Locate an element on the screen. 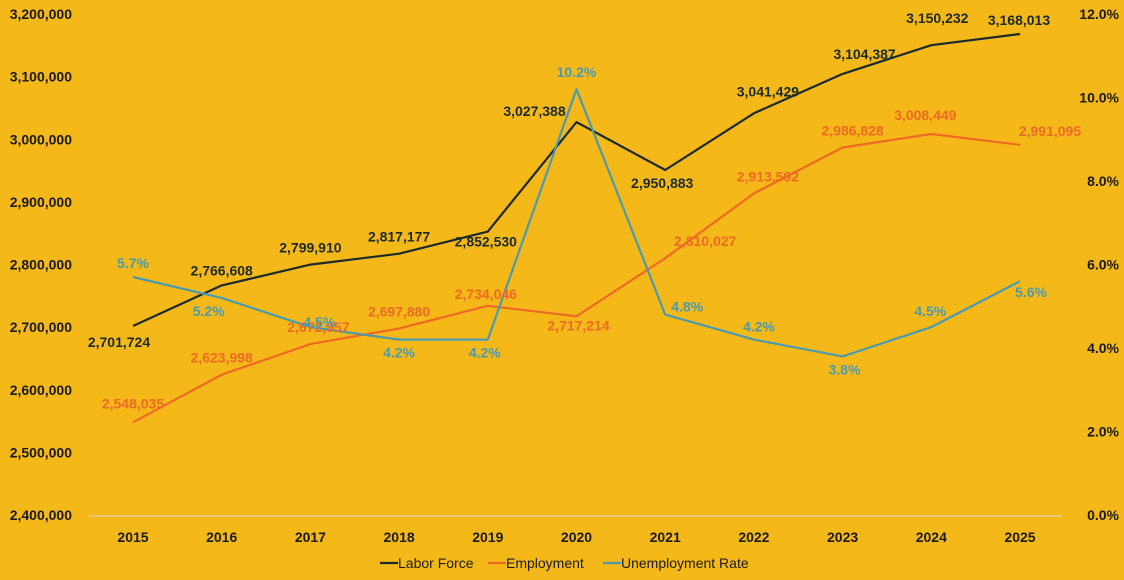 The image size is (1124, 580). data-label-labor-force: 2,852,530 is located at coordinates (486, 242).